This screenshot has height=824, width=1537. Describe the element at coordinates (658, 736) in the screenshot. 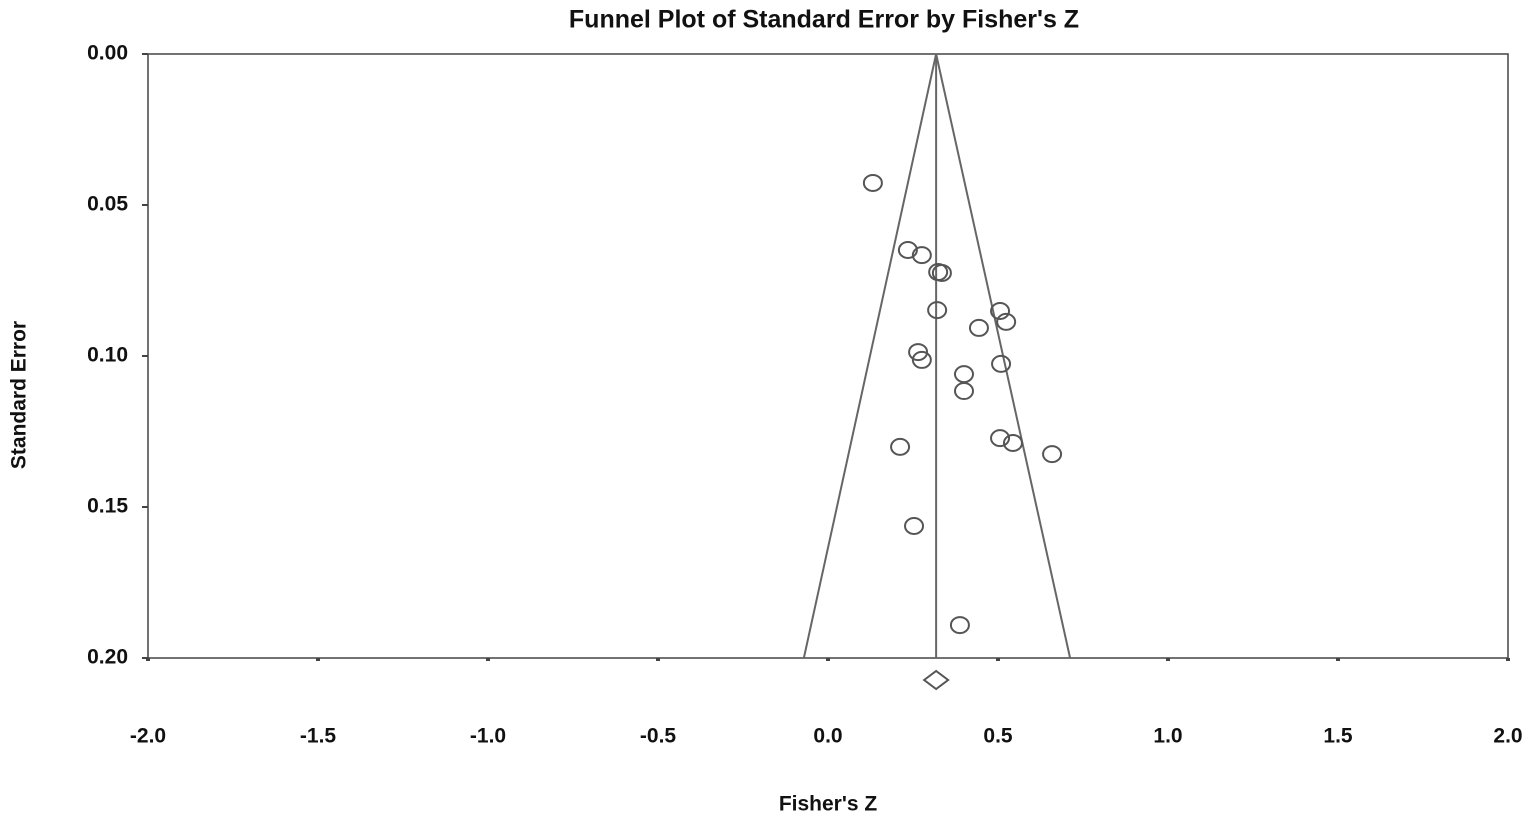

I see `x-tick-label: -0.5` at that location.